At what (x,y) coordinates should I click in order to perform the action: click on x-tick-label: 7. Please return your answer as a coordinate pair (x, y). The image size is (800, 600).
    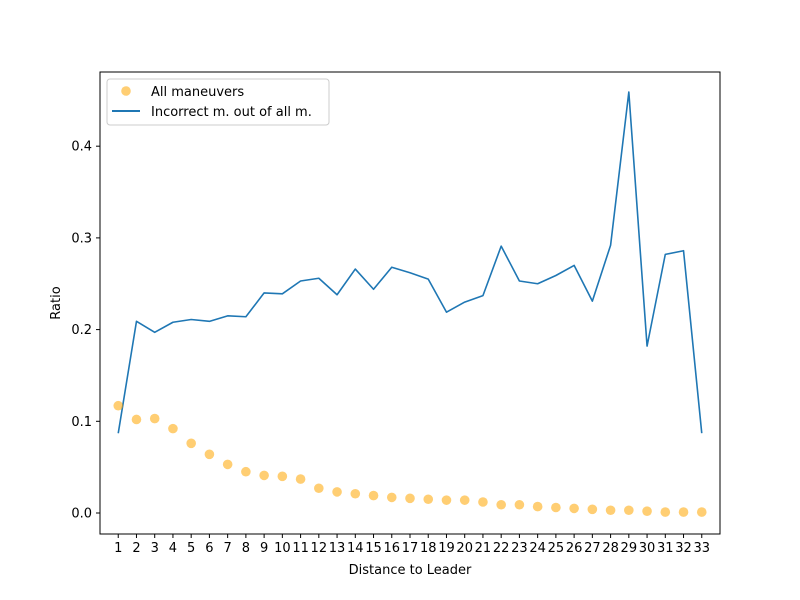
    Looking at the image, I should click on (228, 548).